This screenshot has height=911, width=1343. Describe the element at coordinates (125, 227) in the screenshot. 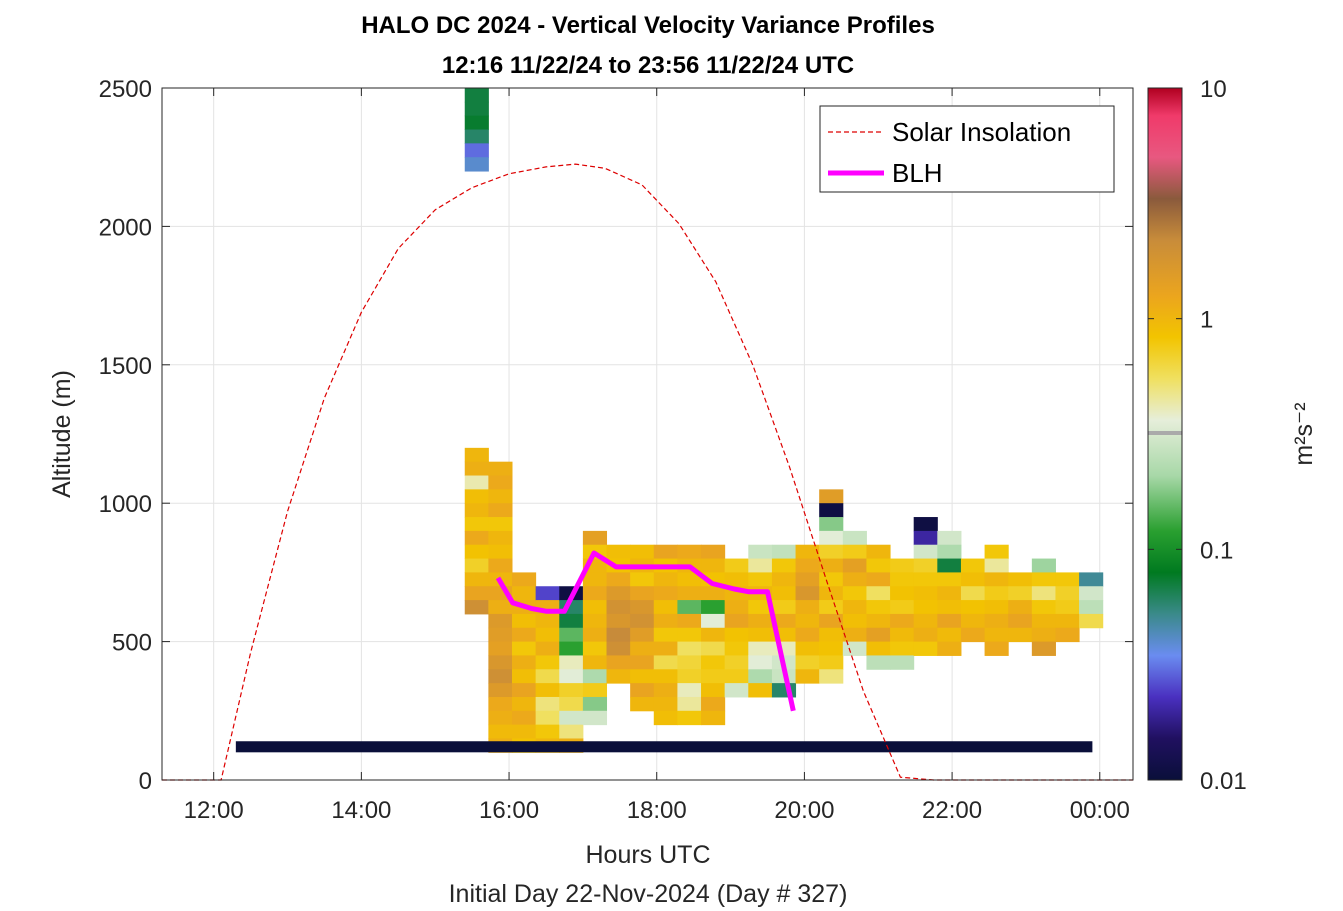

I see `y-tick-label: 2000` at that location.